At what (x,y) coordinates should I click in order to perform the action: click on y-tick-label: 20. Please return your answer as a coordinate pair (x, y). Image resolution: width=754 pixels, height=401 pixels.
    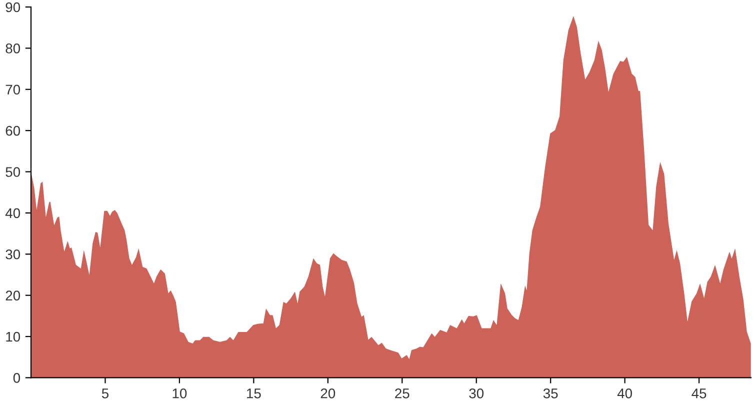
    Looking at the image, I should click on (13, 295).